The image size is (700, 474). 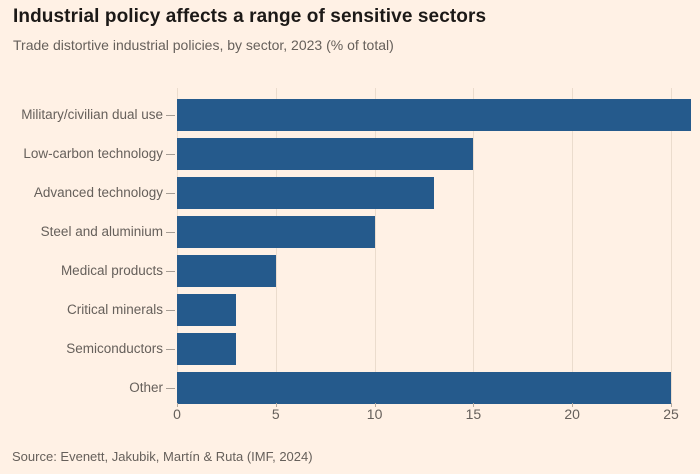 I want to click on category-label: Low-carbon technology, so click(x=93, y=154).